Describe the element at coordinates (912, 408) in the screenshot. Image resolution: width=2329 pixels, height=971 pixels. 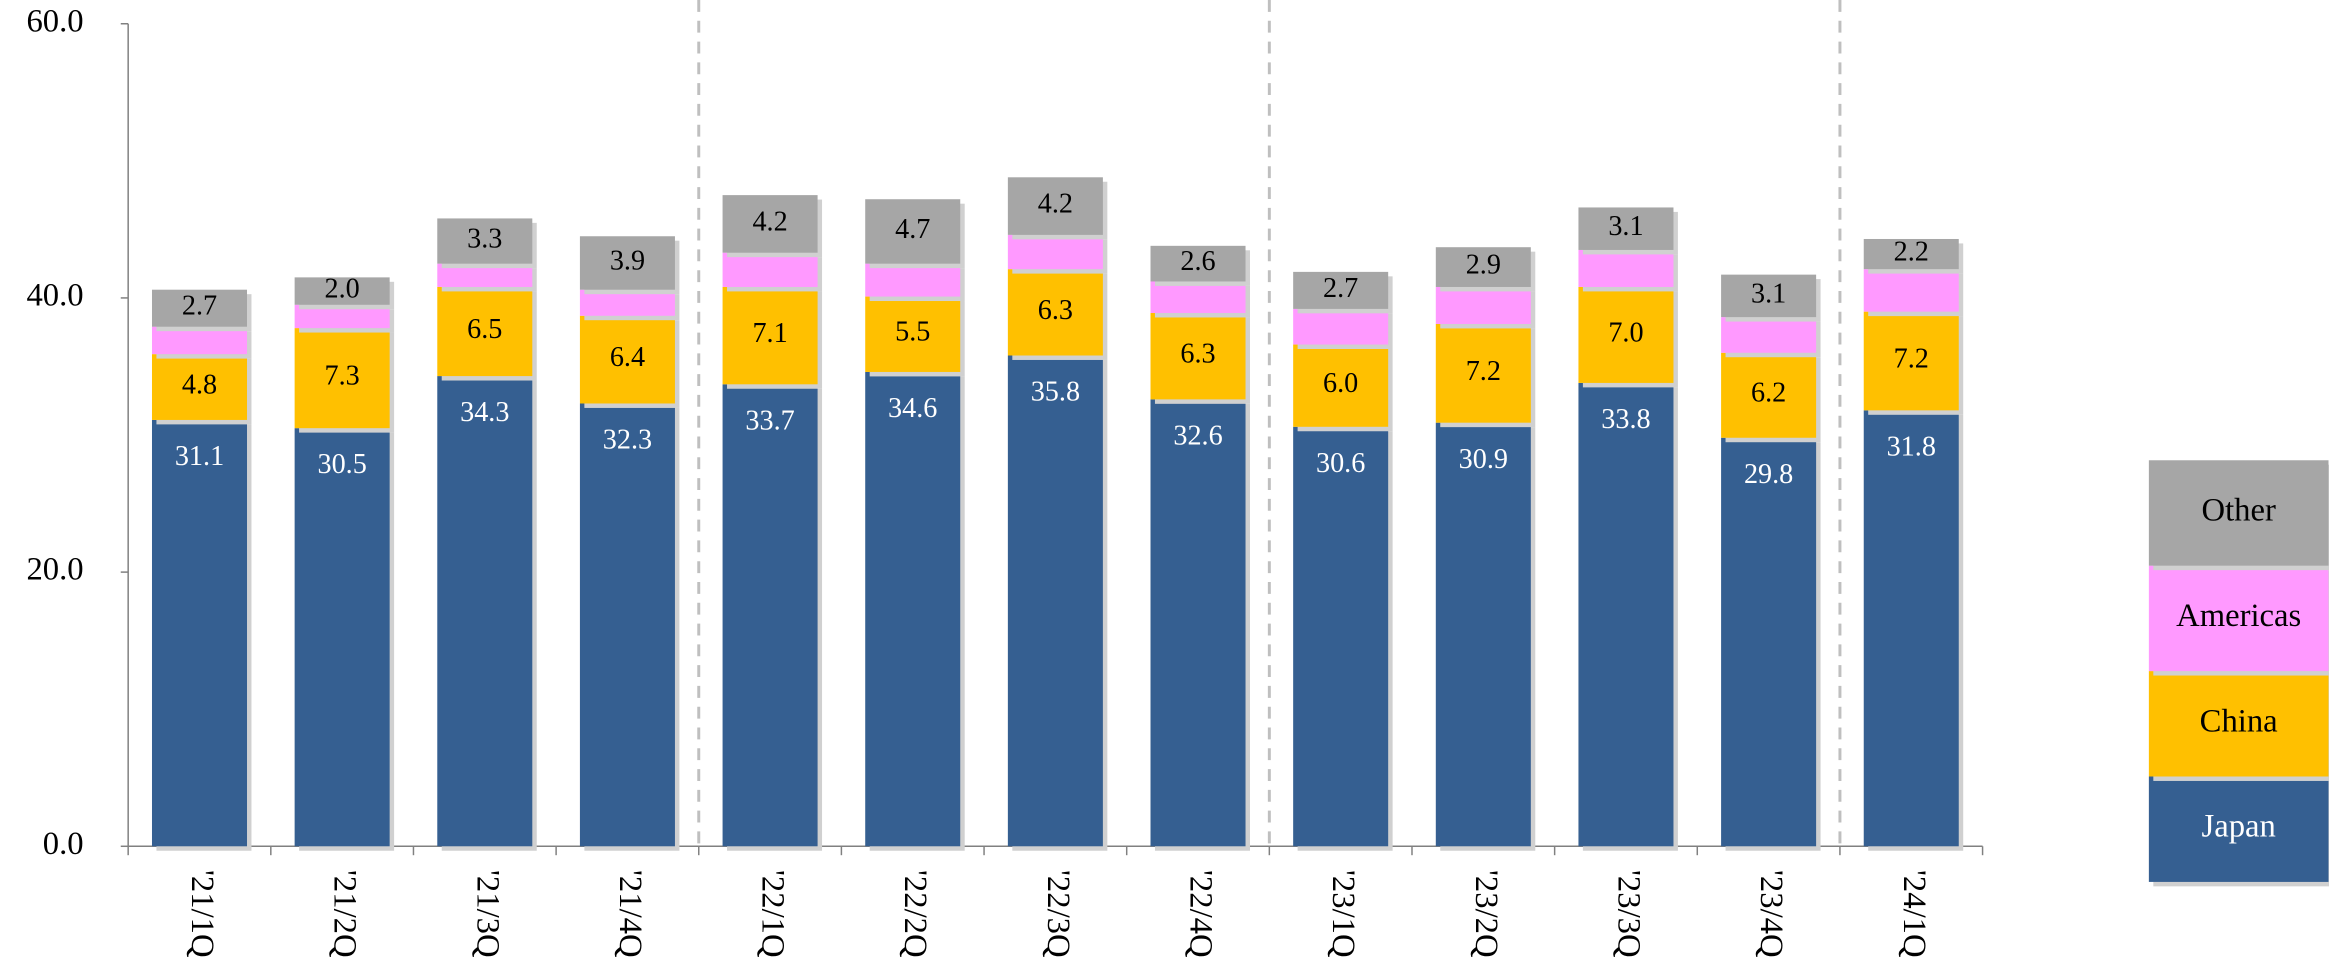
I see `value-label: 34.6` at that location.